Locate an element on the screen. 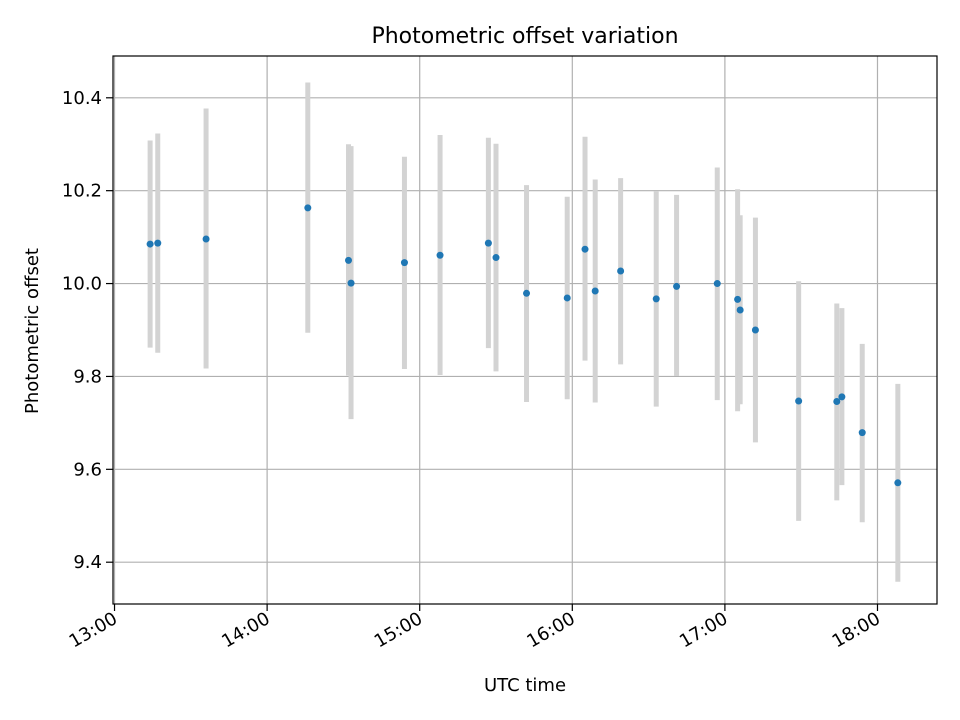 This screenshot has height=720, width=960. y-tick-label: 9.6 is located at coordinates (87, 469).